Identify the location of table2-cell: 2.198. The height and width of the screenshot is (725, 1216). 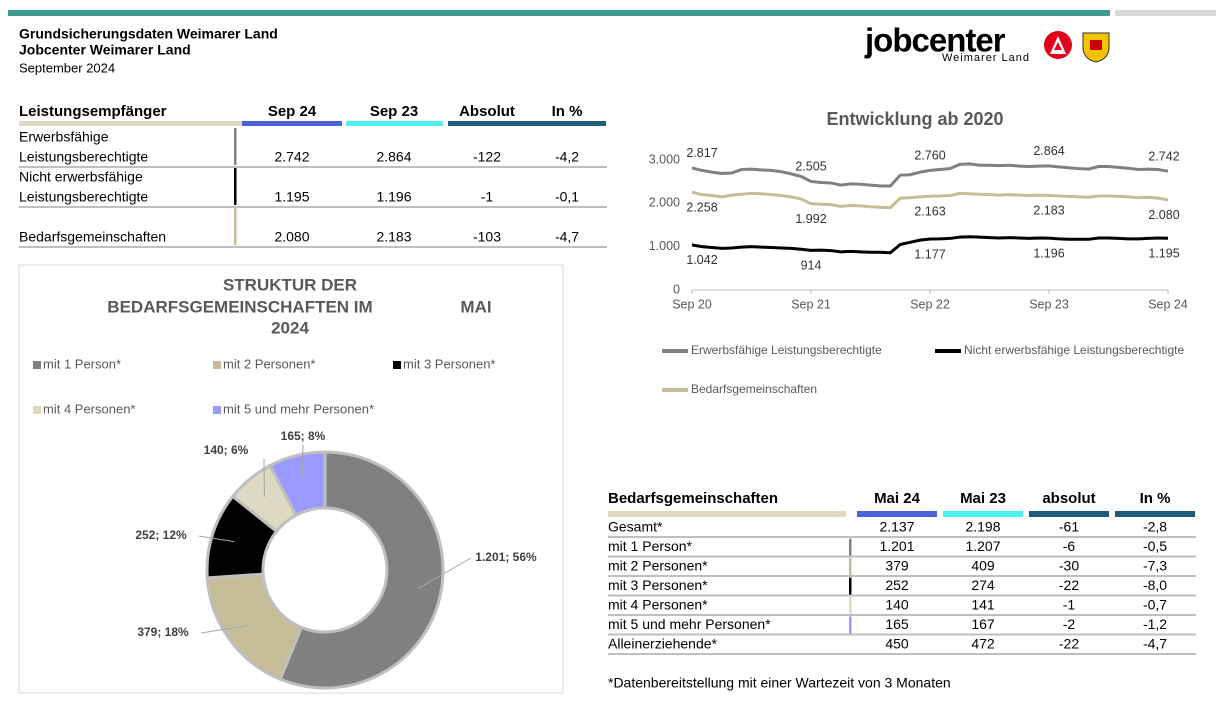
(982, 527).